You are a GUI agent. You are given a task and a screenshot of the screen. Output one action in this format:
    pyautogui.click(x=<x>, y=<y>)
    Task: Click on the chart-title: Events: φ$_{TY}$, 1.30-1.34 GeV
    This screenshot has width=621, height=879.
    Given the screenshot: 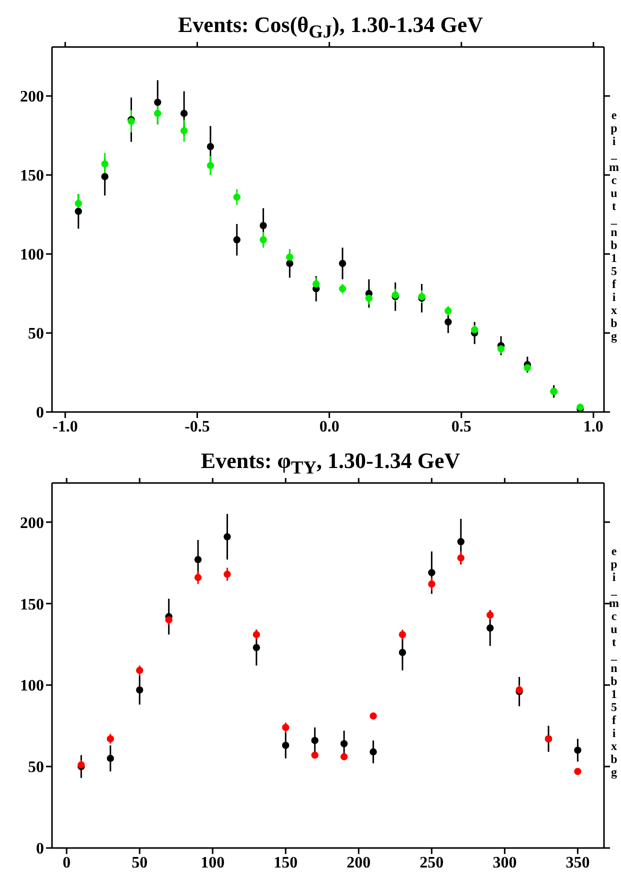 What is the action you would take?
    pyautogui.click(x=331, y=462)
    